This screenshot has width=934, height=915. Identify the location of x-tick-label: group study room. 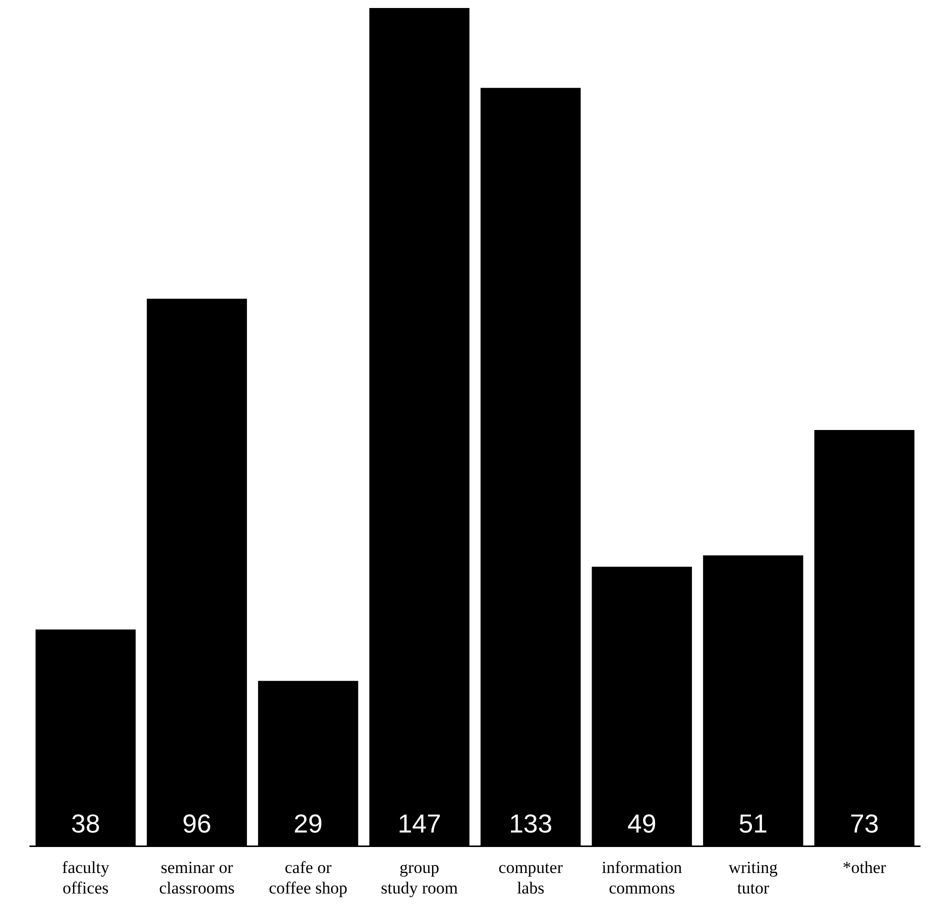
(419, 878).